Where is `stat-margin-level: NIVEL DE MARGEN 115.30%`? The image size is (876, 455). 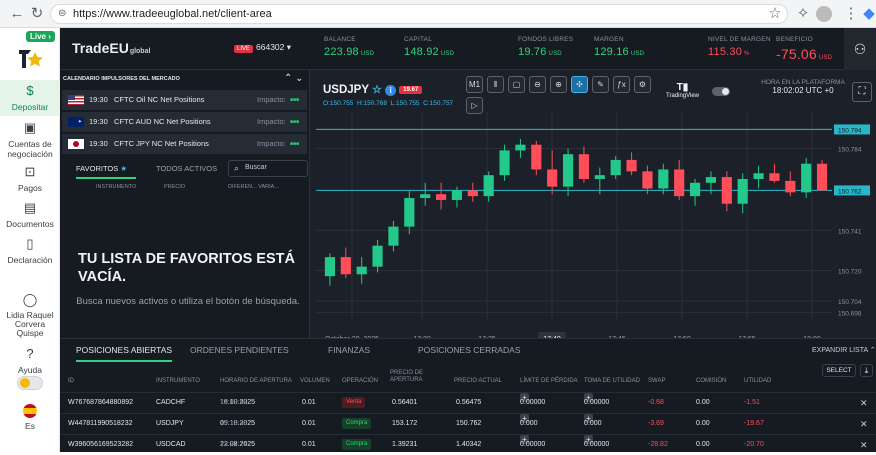 stat-margin-level: NIVEL DE MARGEN 115.30% is located at coordinates (739, 47).